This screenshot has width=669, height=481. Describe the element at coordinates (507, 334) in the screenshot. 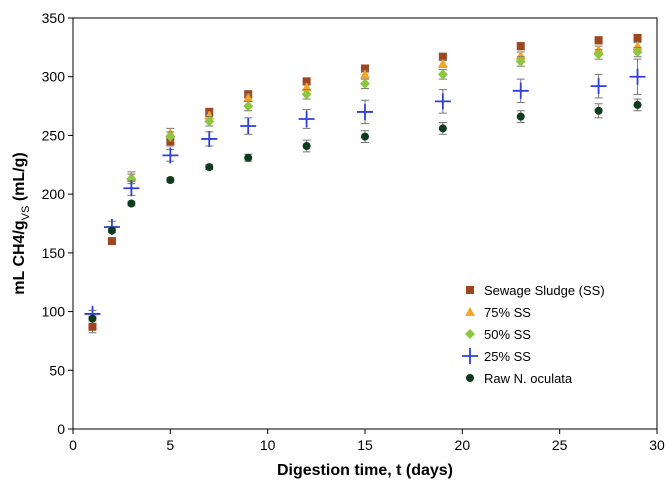

I see `legend-label: 50% SS` at that location.